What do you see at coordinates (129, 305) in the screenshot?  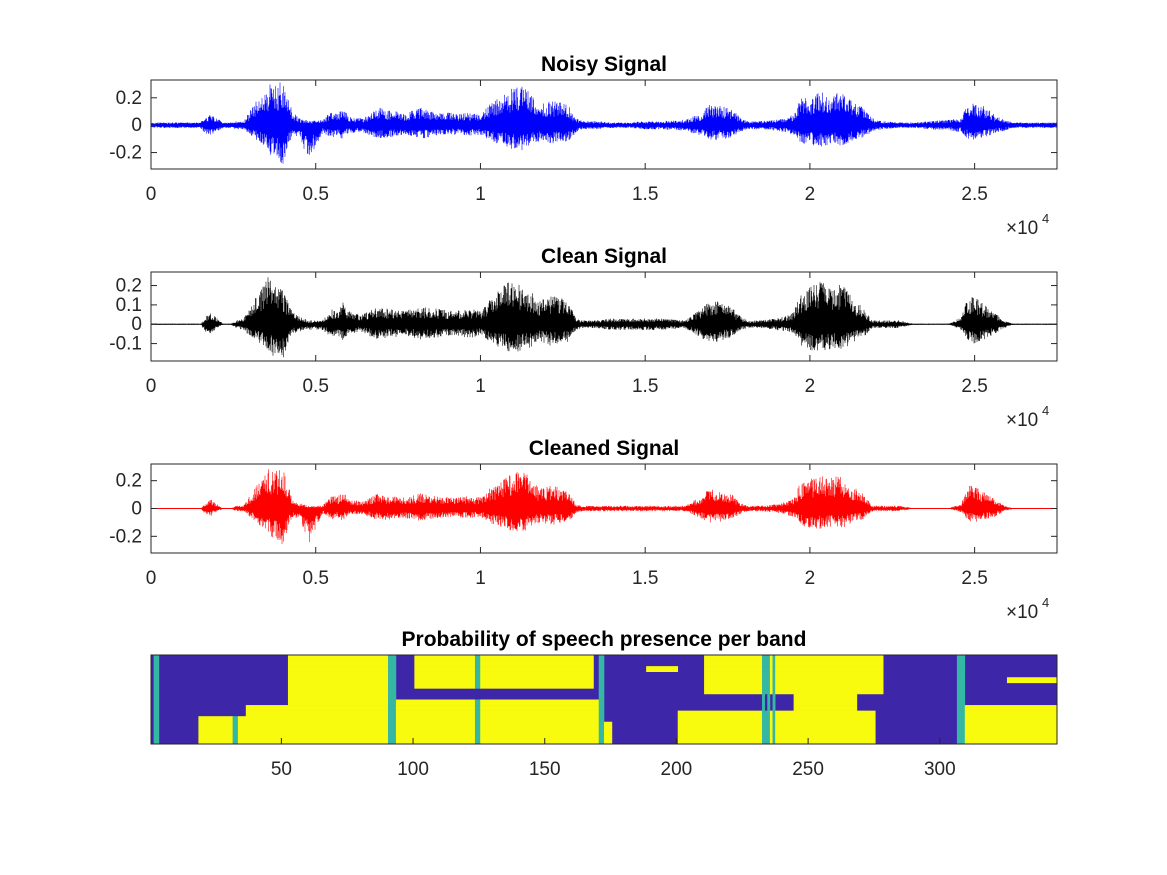 I see `y-tick-label: 0.1` at bounding box center [129, 305].